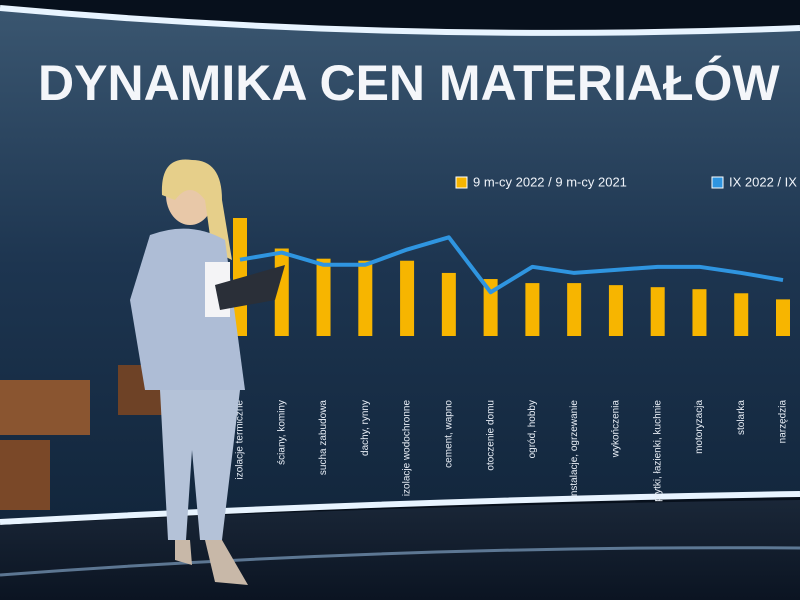 The height and width of the screenshot is (600, 800). Describe the element at coordinates (511, 265) in the screenshot. I see `line` at that location.